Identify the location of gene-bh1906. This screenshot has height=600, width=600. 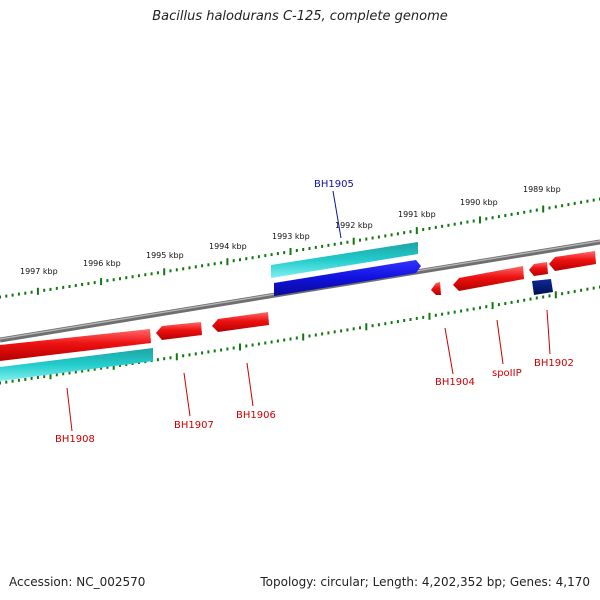
(240, 322).